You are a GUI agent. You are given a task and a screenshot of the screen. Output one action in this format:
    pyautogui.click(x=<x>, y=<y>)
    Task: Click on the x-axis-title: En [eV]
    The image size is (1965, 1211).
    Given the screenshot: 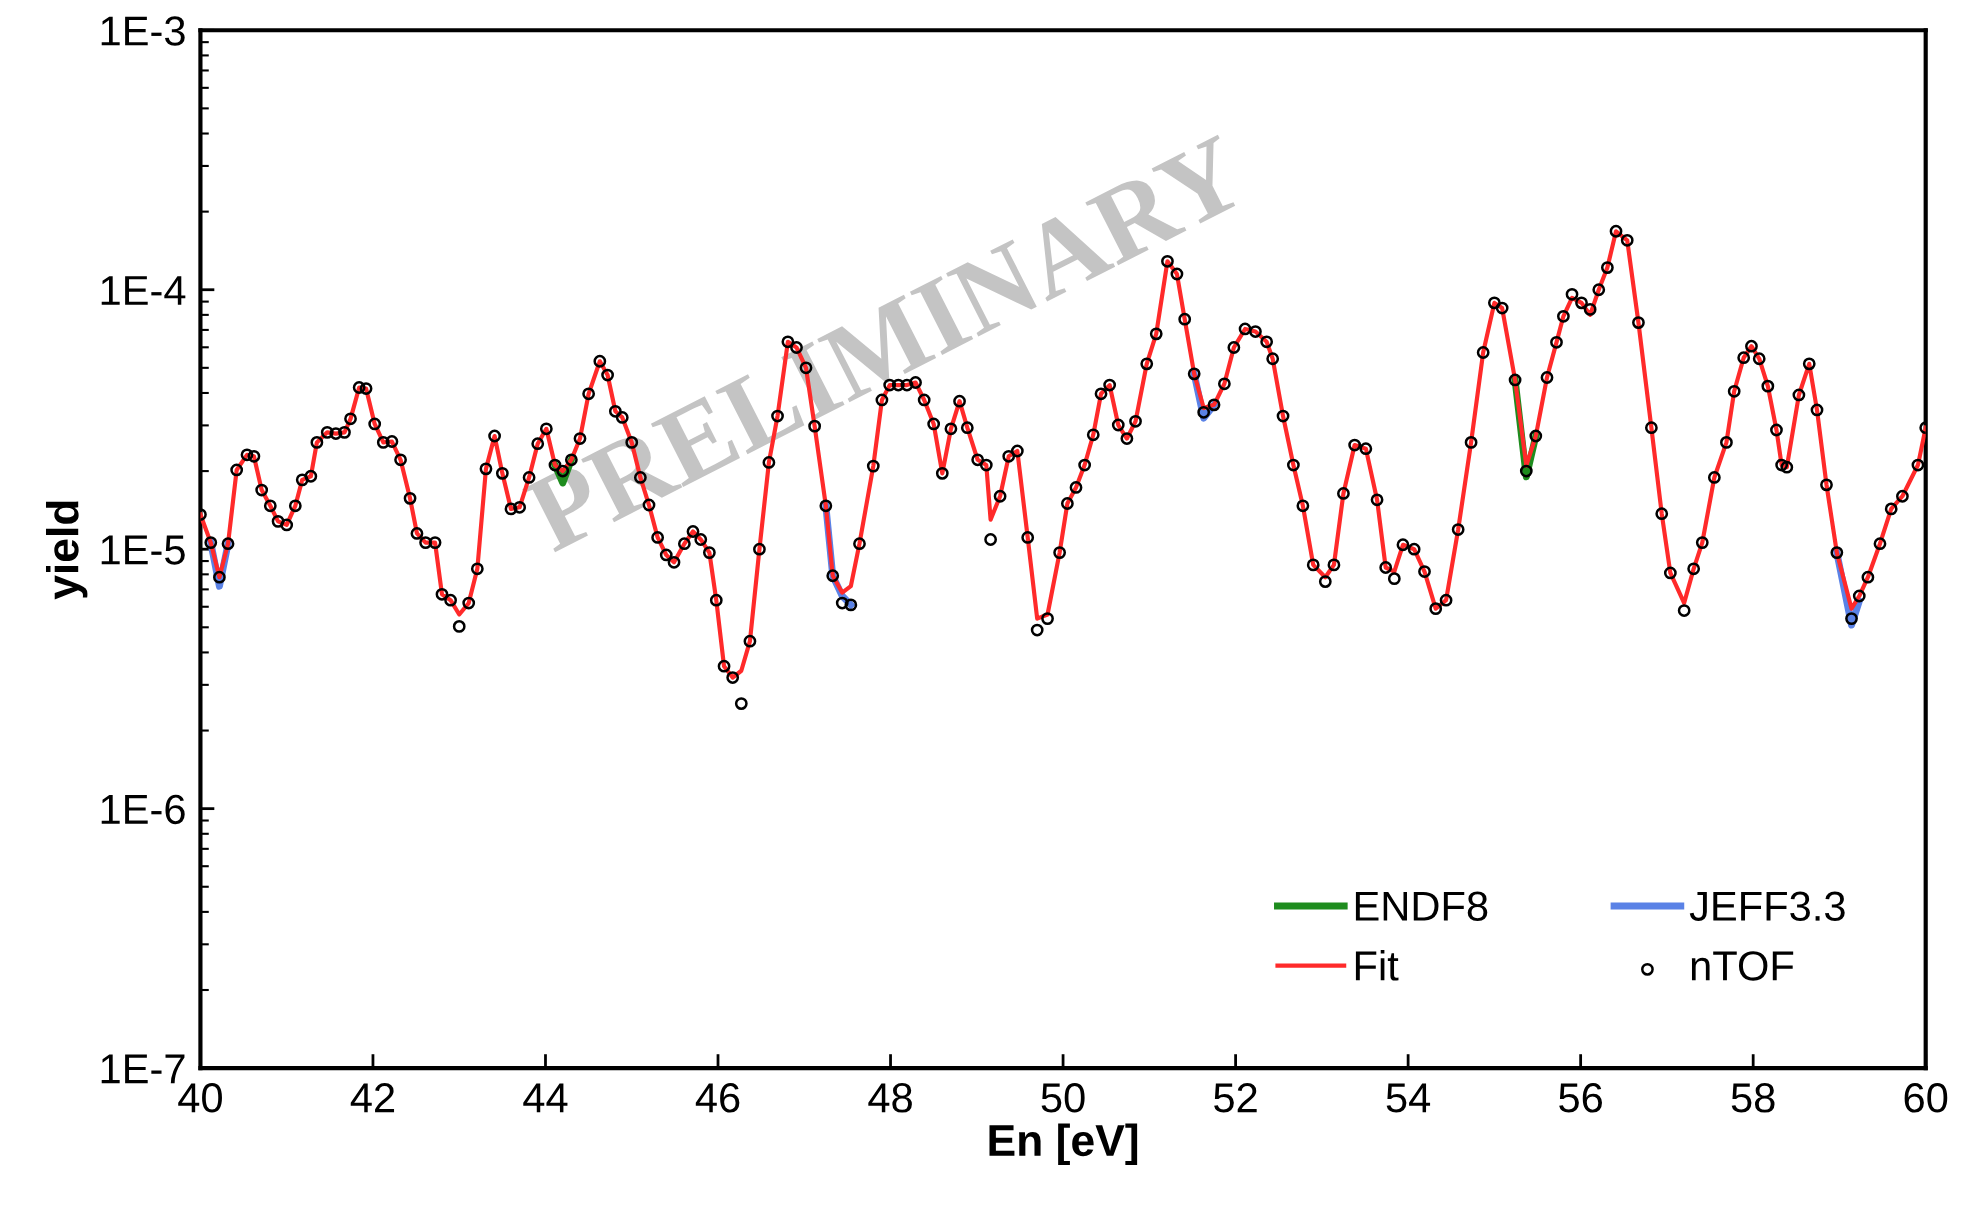 What is the action you would take?
    pyautogui.click(x=1063, y=1144)
    